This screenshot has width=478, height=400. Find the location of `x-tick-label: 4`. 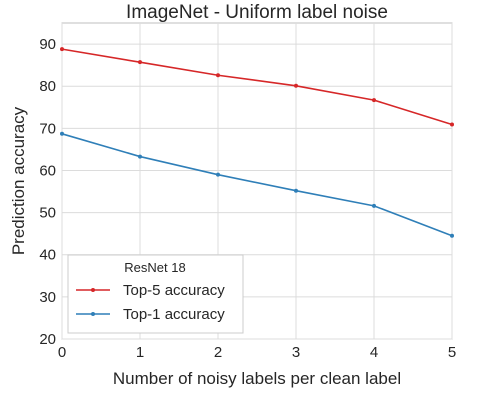

x-tick-label: 4 is located at coordinates (374, 352).